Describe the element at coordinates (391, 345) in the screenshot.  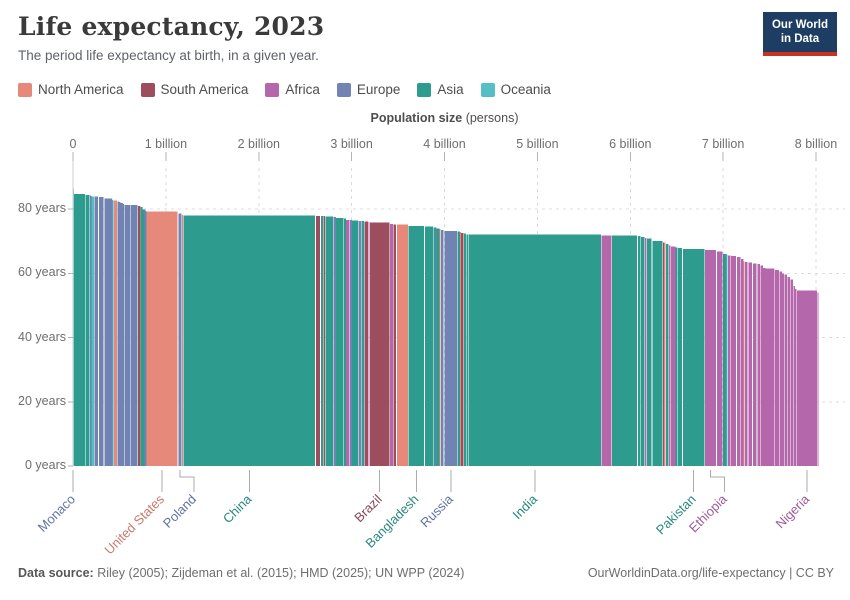
I see `bar-morocco` at that location.